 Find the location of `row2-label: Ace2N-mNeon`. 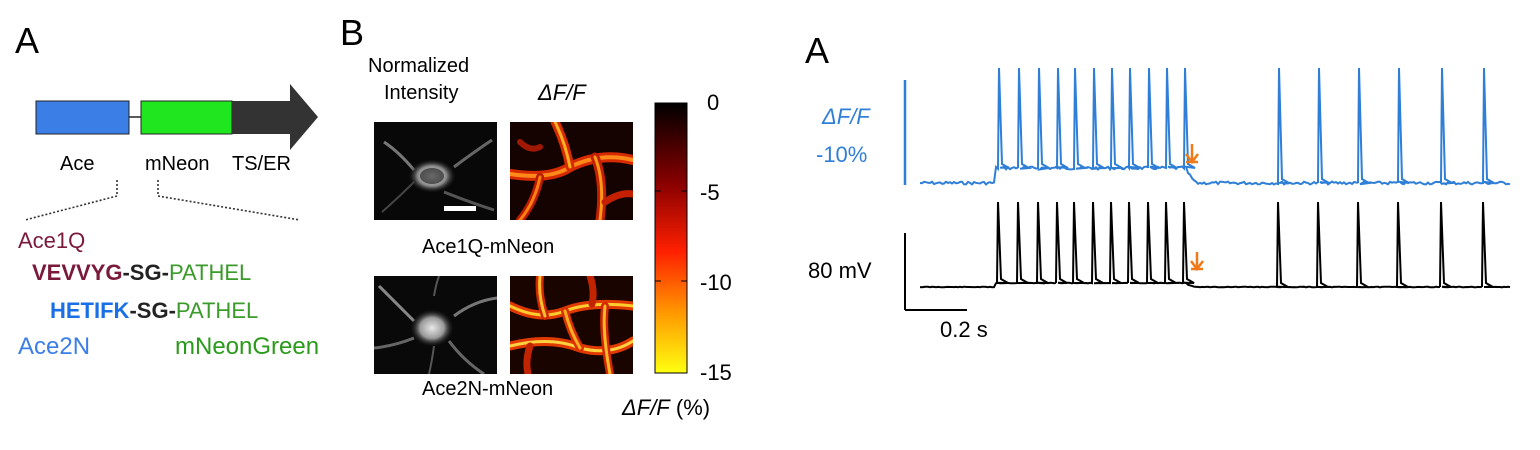

row2-label: Ace2N-mNeon is located at coordinates (488, 389).